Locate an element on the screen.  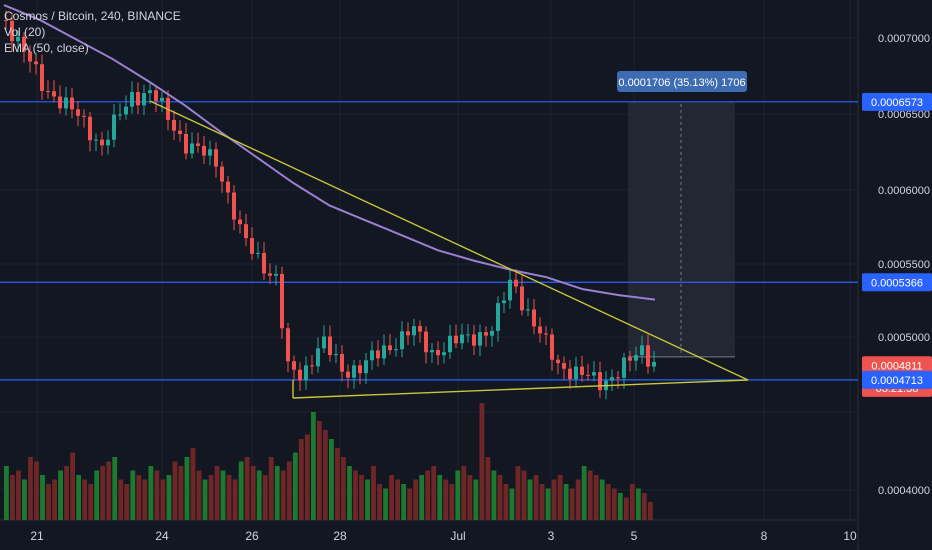
ema-indicator-label: EMA (50, close) is located at coordinates (46, 48).